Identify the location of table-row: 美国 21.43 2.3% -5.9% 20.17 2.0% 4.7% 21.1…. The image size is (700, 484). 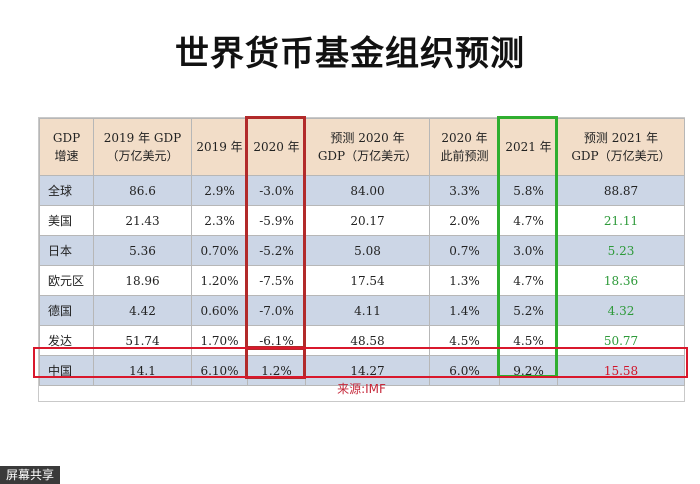
(362, 220).